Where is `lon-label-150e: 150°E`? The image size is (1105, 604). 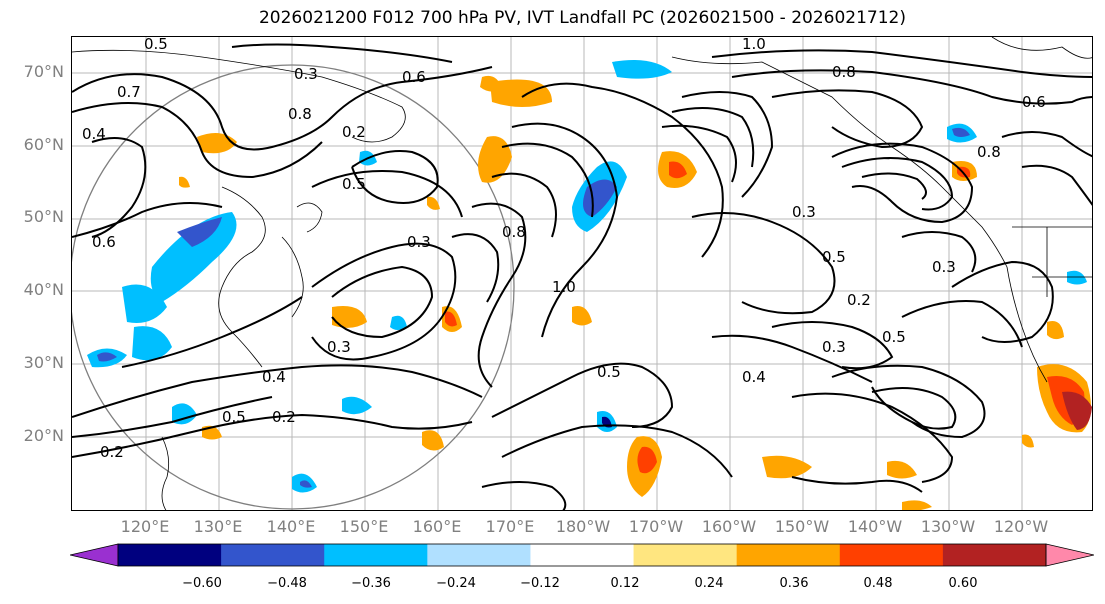 lon-label-150e: 150°E is located at coordinates (364, 526).